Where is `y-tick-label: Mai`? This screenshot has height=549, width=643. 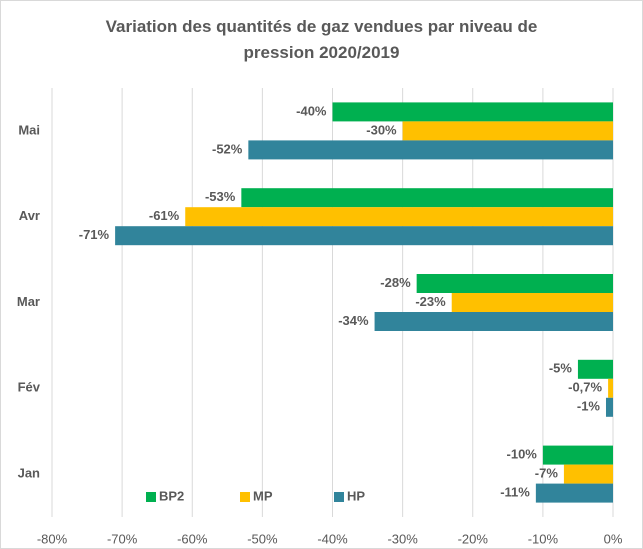
y-tick-label: Mai is located at coordinates (29, 129).